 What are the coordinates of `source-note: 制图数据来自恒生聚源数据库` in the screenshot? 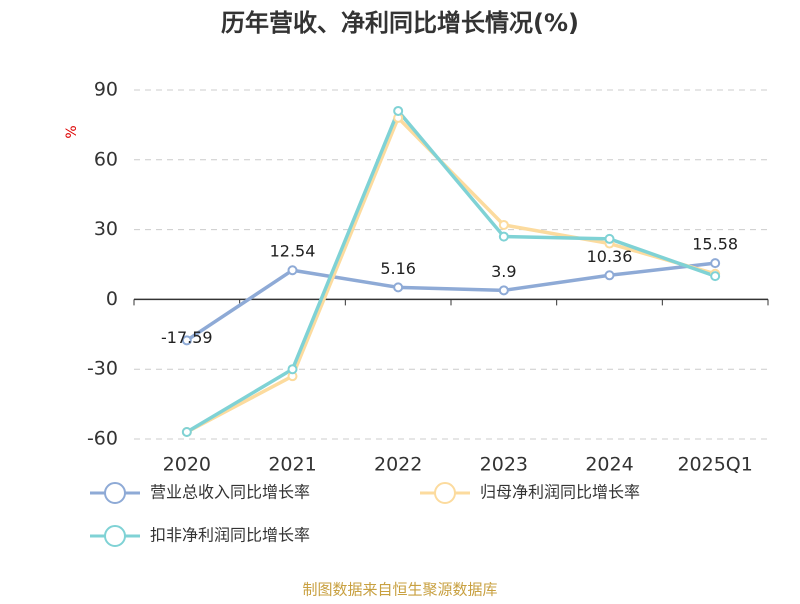 It's located at (399, 590).